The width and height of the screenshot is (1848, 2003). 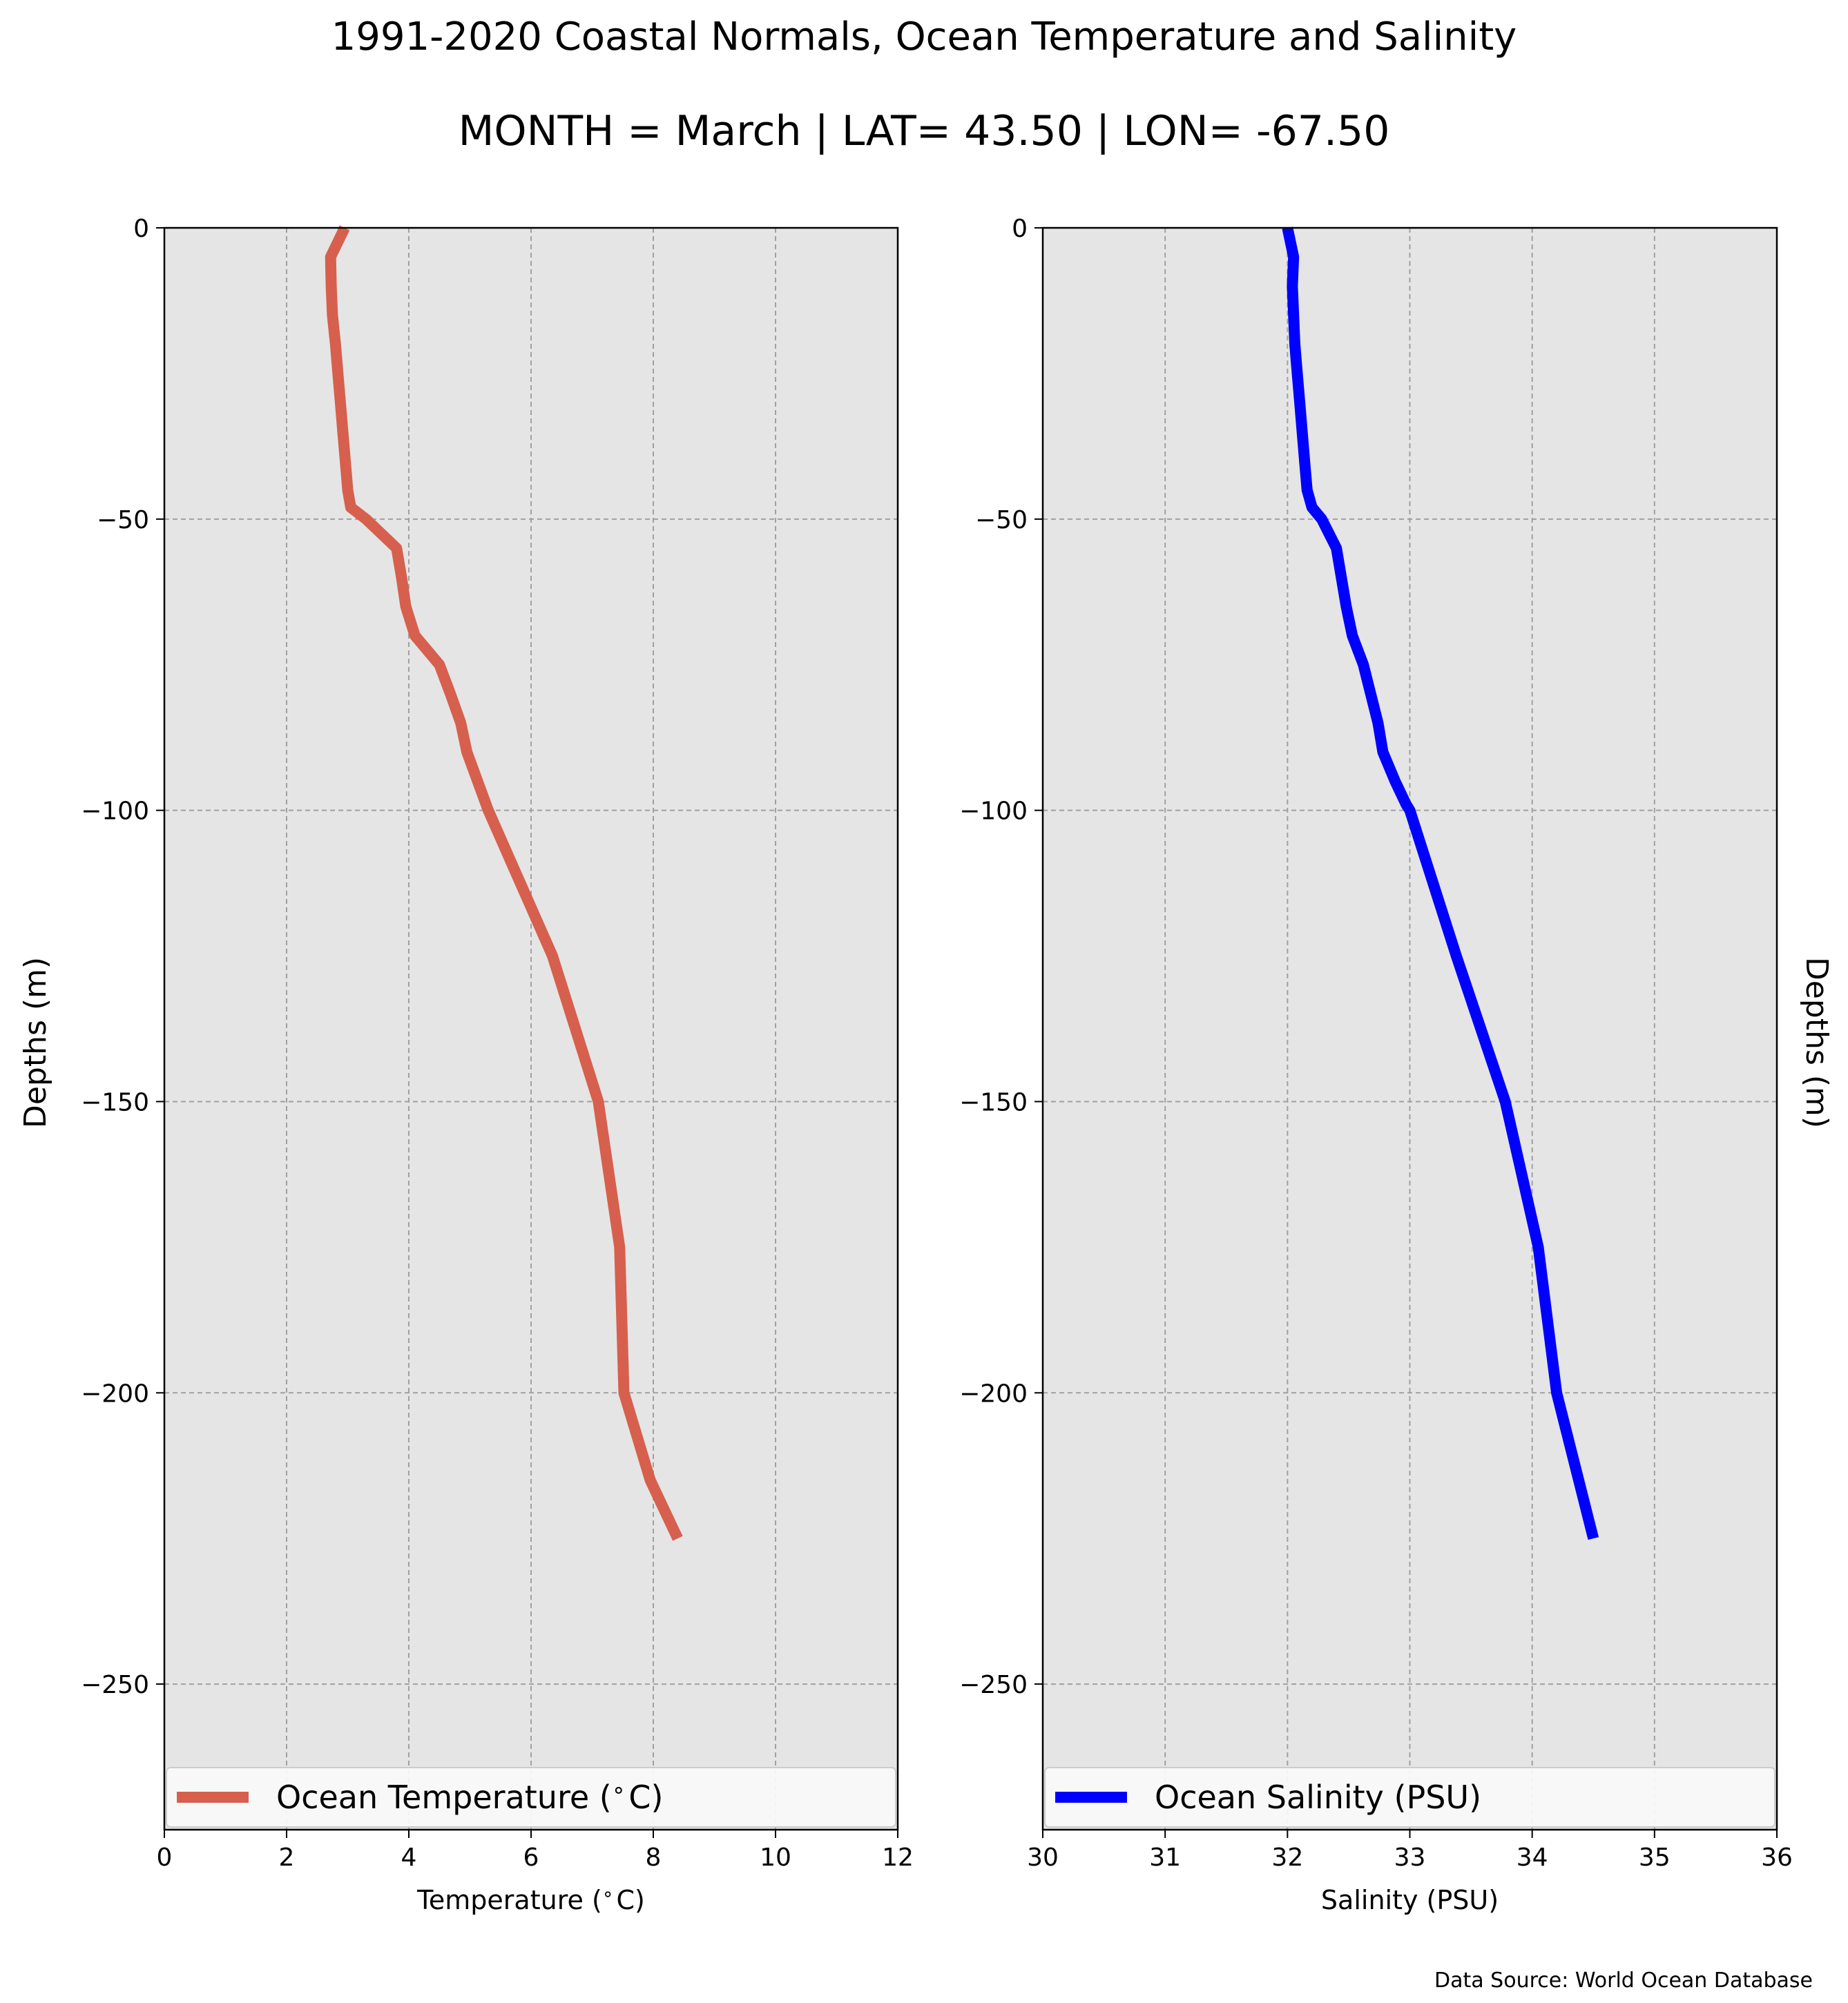 What do you see at coordinates (530, 1900) in the screenshot?
I see `x-axis-label: Temperature (∘ C)` at bounding box center [530, 1900].